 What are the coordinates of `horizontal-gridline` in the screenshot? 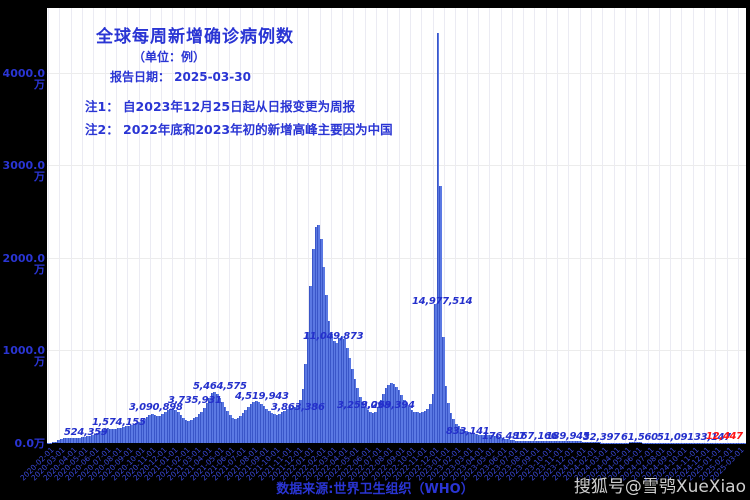 It's located at (396, 166).